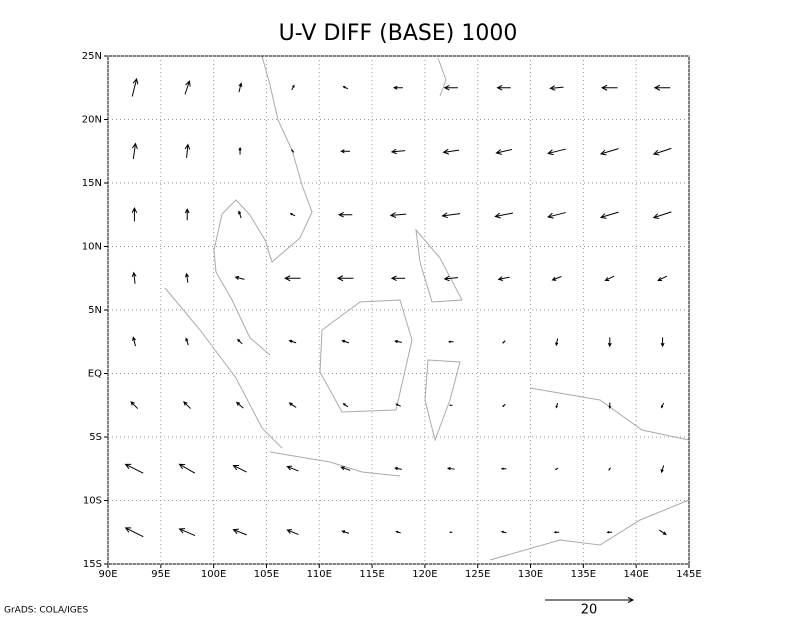 Image resolution: width=800 pixels, height=618 pixels. What do you see at coordinates (424, 574) in the screenshot?
I see `x-tick-label: 120E` at bounding box center [424, 574].